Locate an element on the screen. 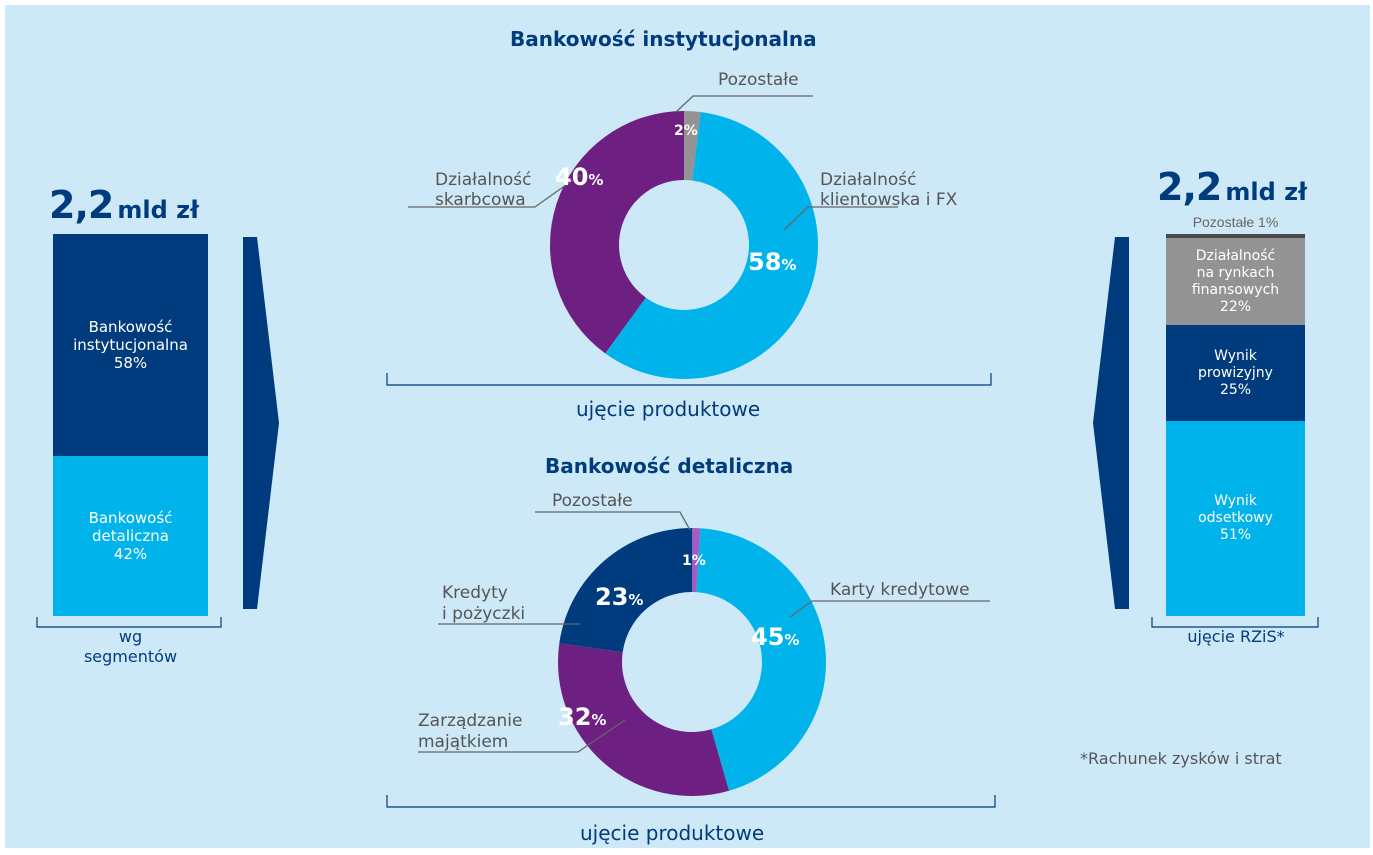  left-total: 2,2 mld zł is located at coordinates (124, 205).